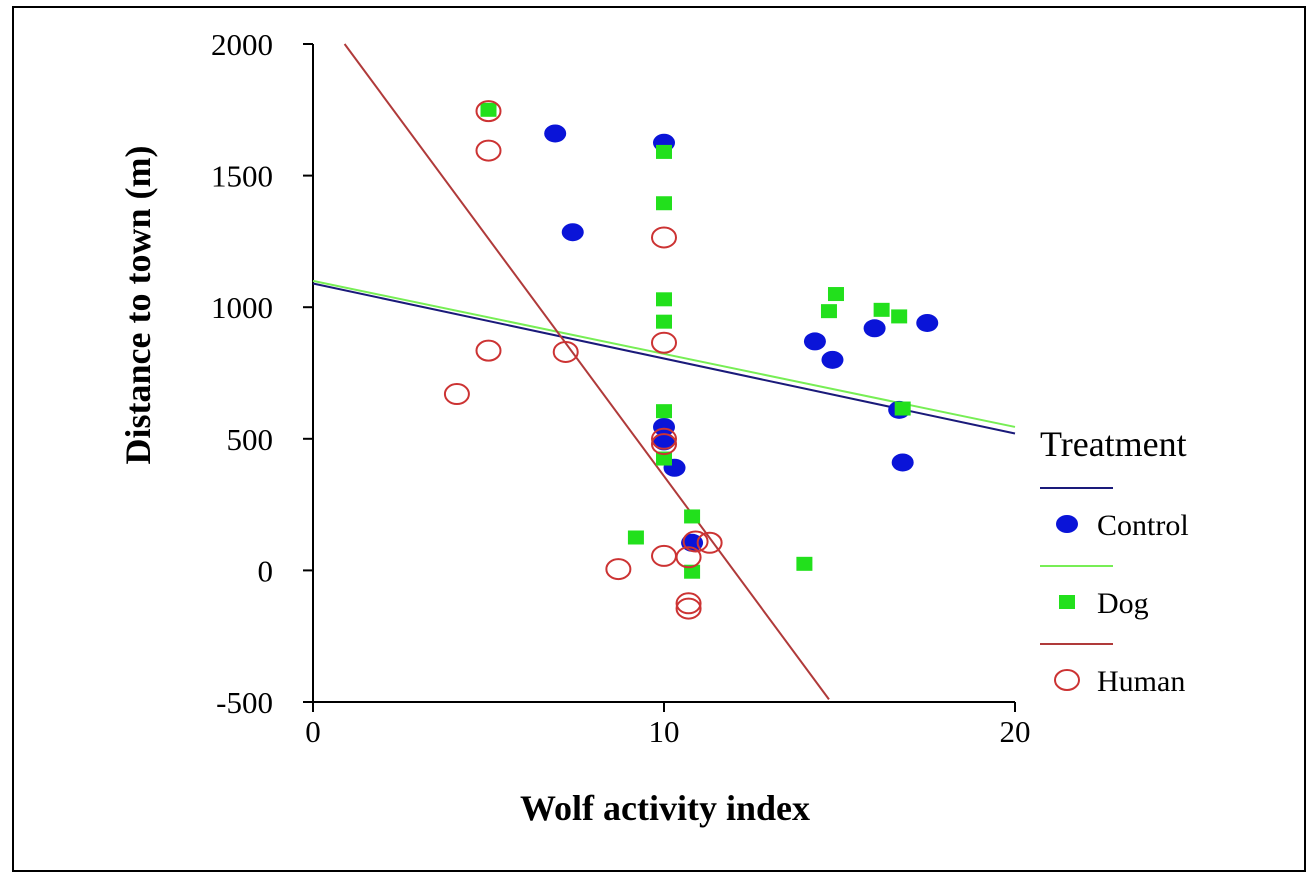 The height and width of the screenshot is (878, 1312). Describe the element at coordinates (242, 44) in the screenshot. I see `y-tick-label: 2000` at that location.